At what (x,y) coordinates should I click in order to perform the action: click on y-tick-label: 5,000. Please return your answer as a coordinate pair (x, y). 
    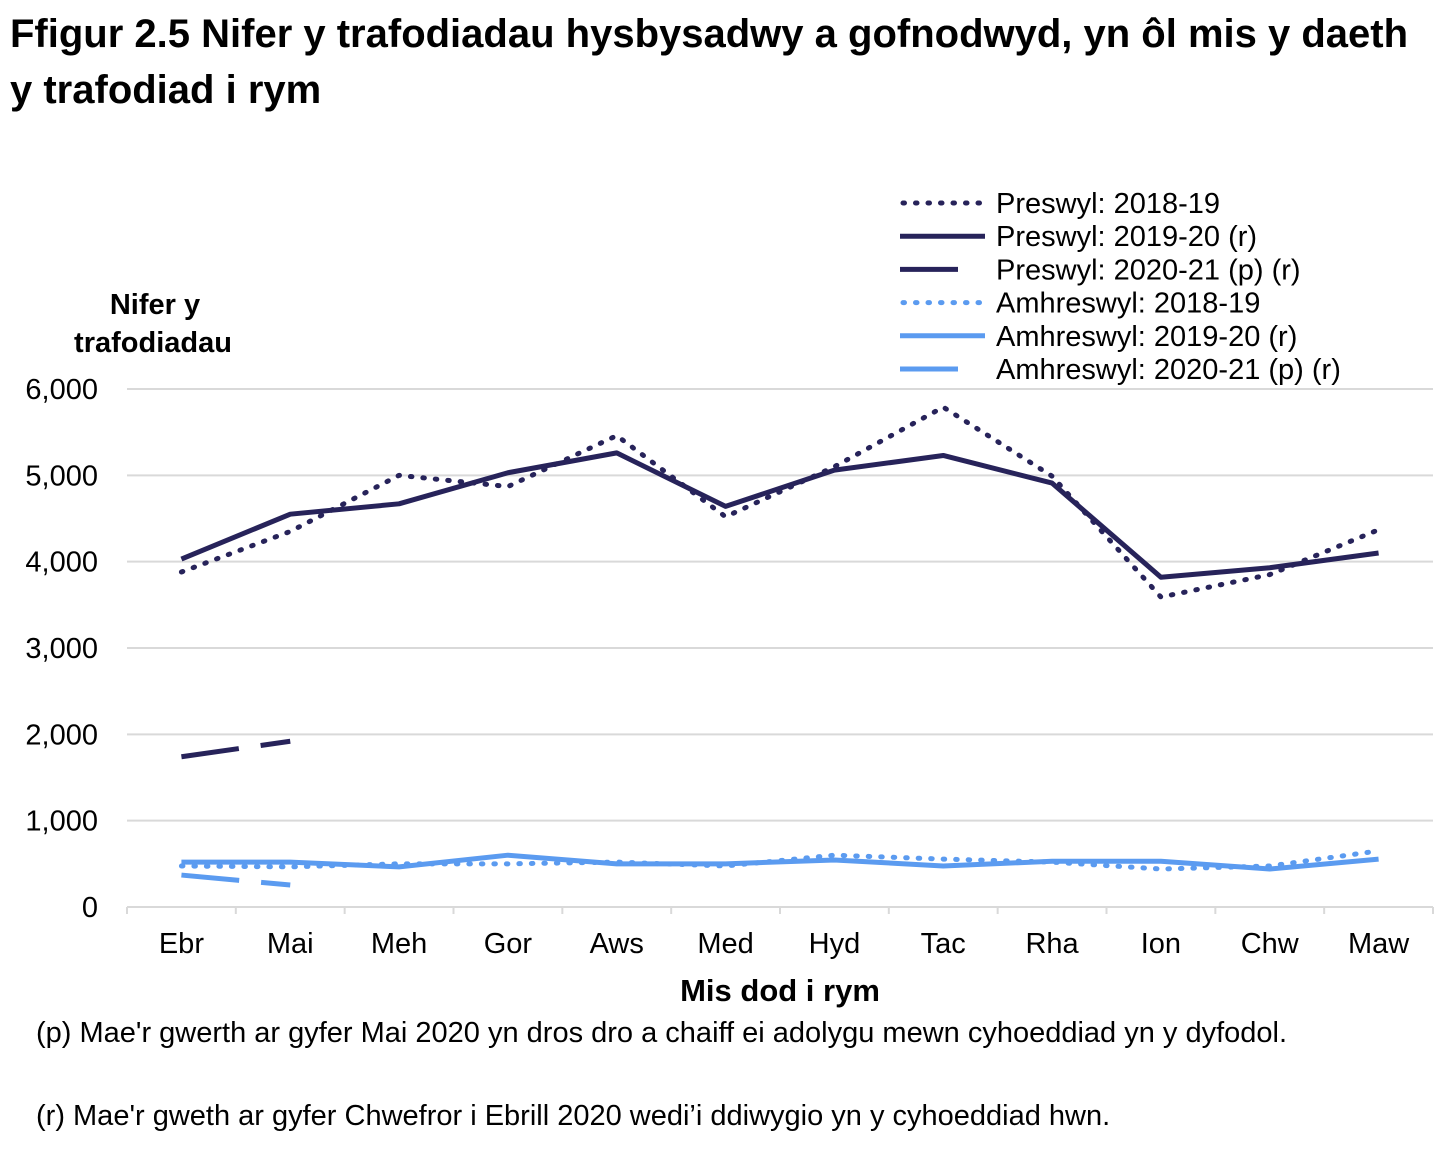
    Looking at the image, I should click on (61, 476).